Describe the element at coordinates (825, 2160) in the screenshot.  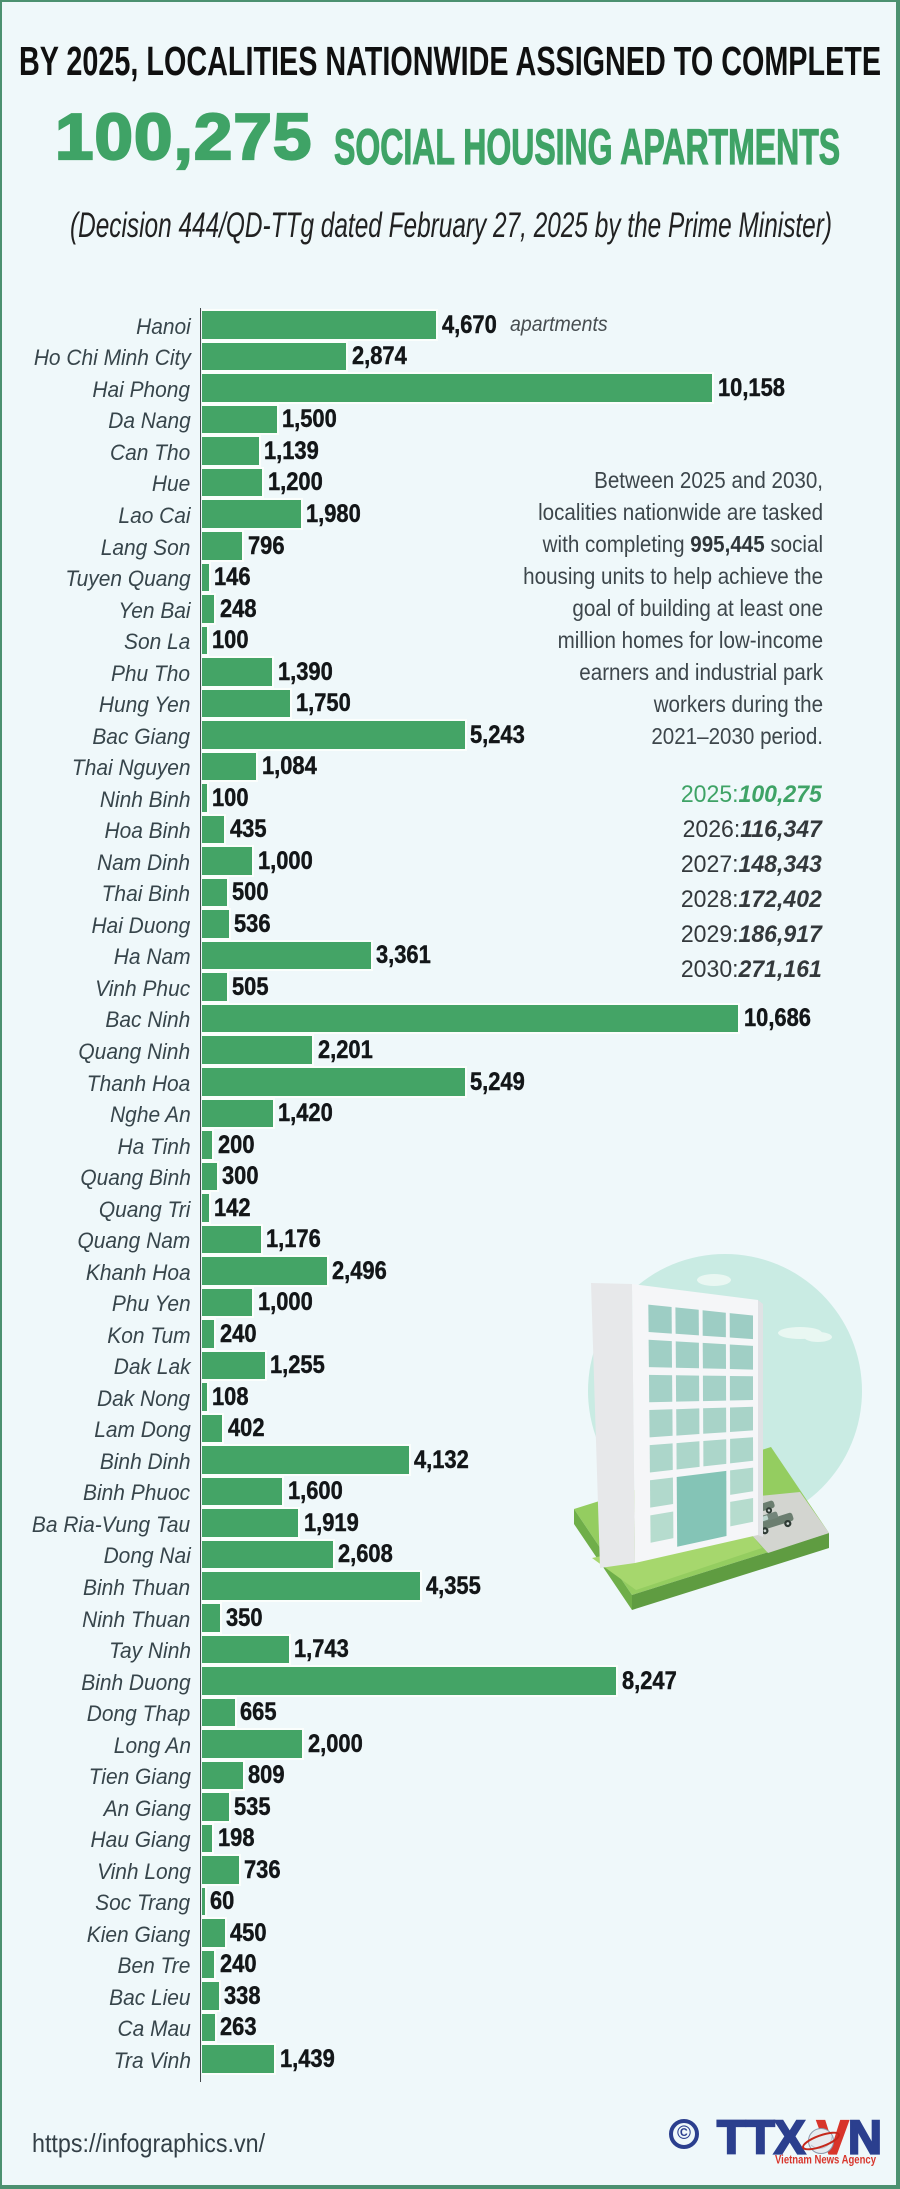
I see `svg-text: Vietnam News Agency` at that location.